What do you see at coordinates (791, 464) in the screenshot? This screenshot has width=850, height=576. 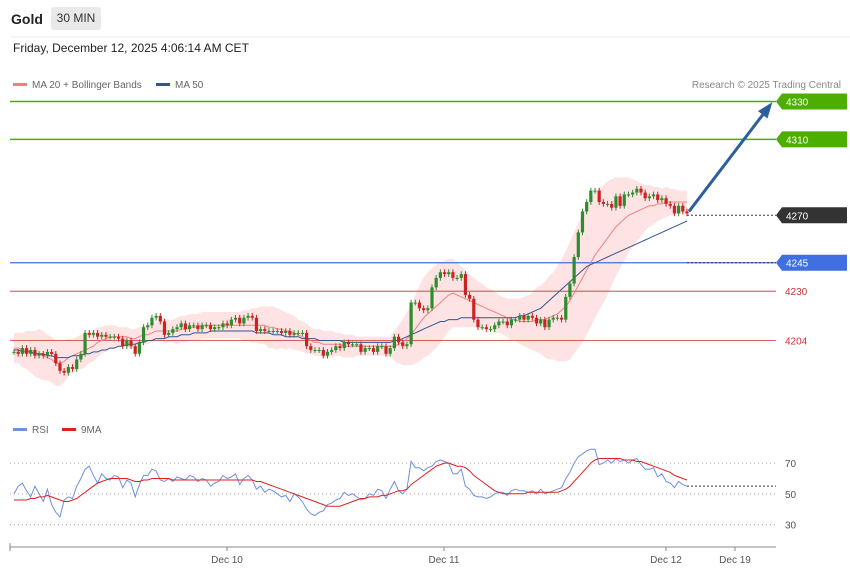 I see `rsi-tick-70: 70` at bounding box center [791, 464].